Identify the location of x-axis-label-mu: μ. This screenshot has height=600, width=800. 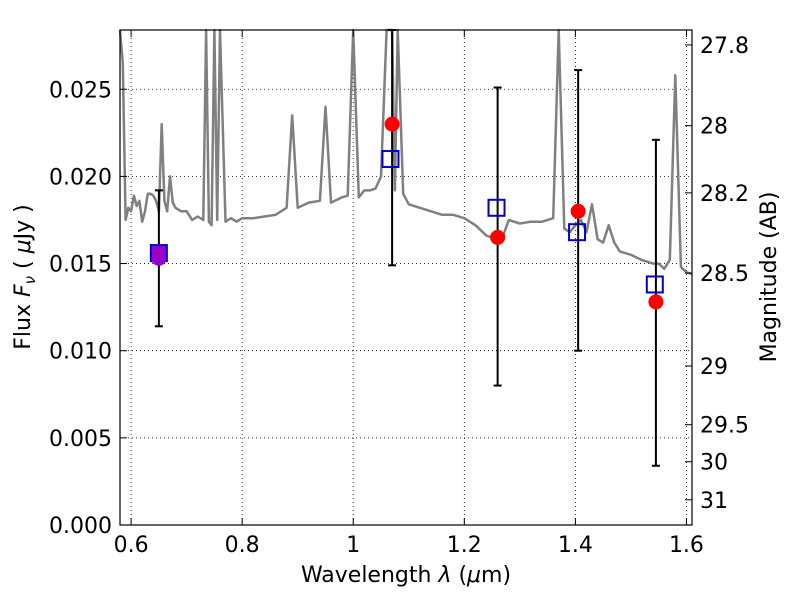
(473, 575).